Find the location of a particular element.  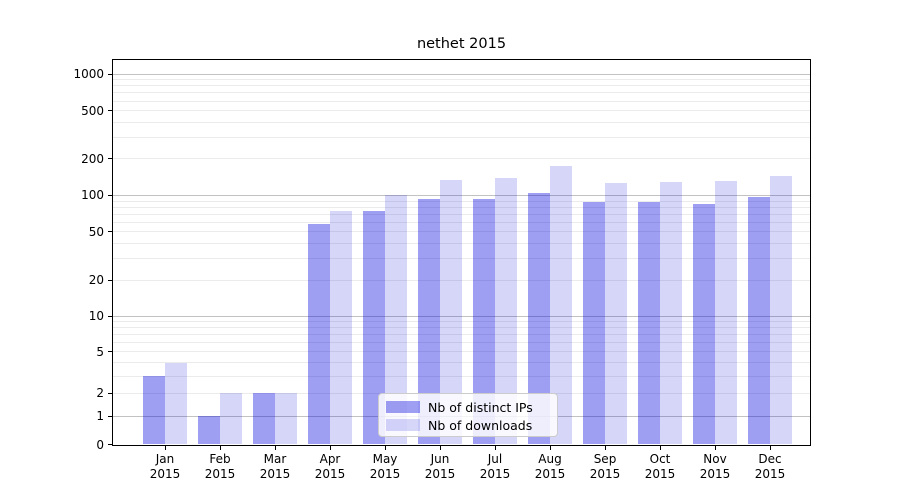

y-tick-label: 50 is located at coordinates (96, 231).